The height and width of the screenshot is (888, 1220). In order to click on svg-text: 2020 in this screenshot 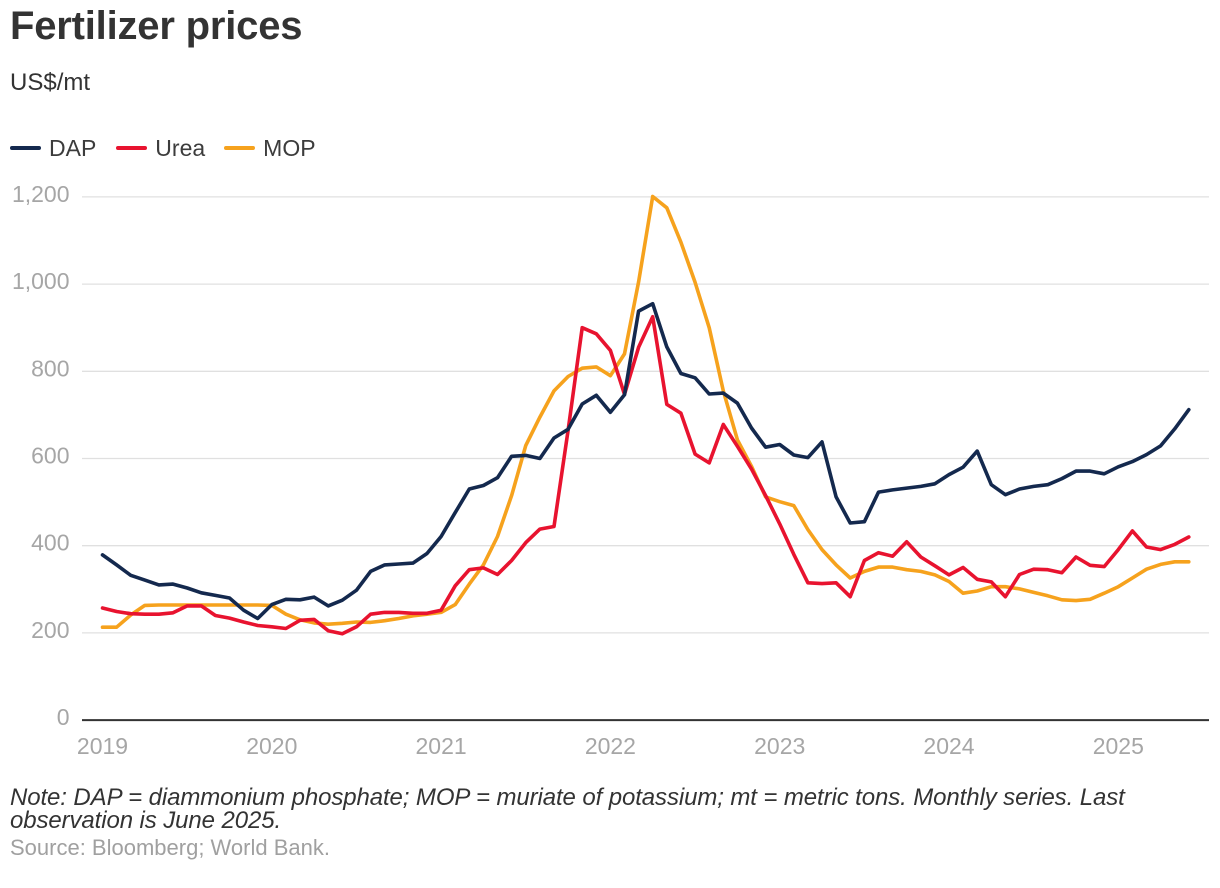, I will do `click(271, 746)`.